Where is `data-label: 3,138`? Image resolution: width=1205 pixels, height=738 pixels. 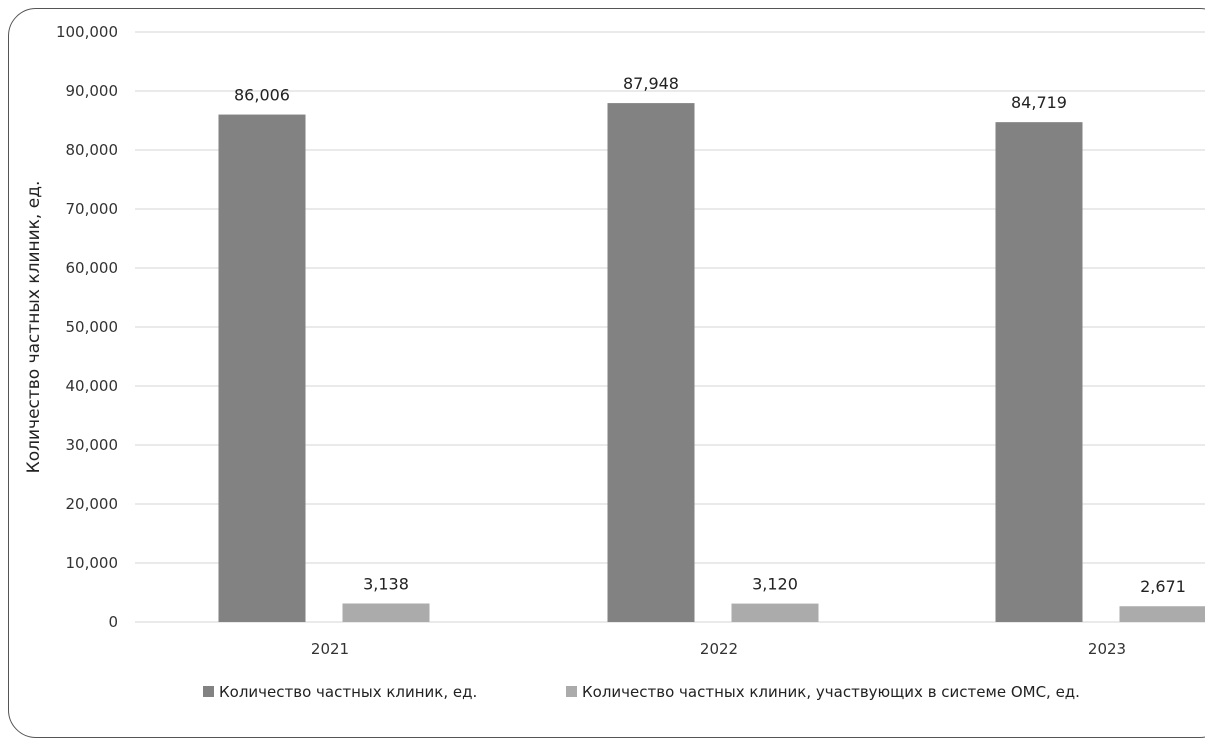 data-label: 3,138 is located at coordinates (386, 583).